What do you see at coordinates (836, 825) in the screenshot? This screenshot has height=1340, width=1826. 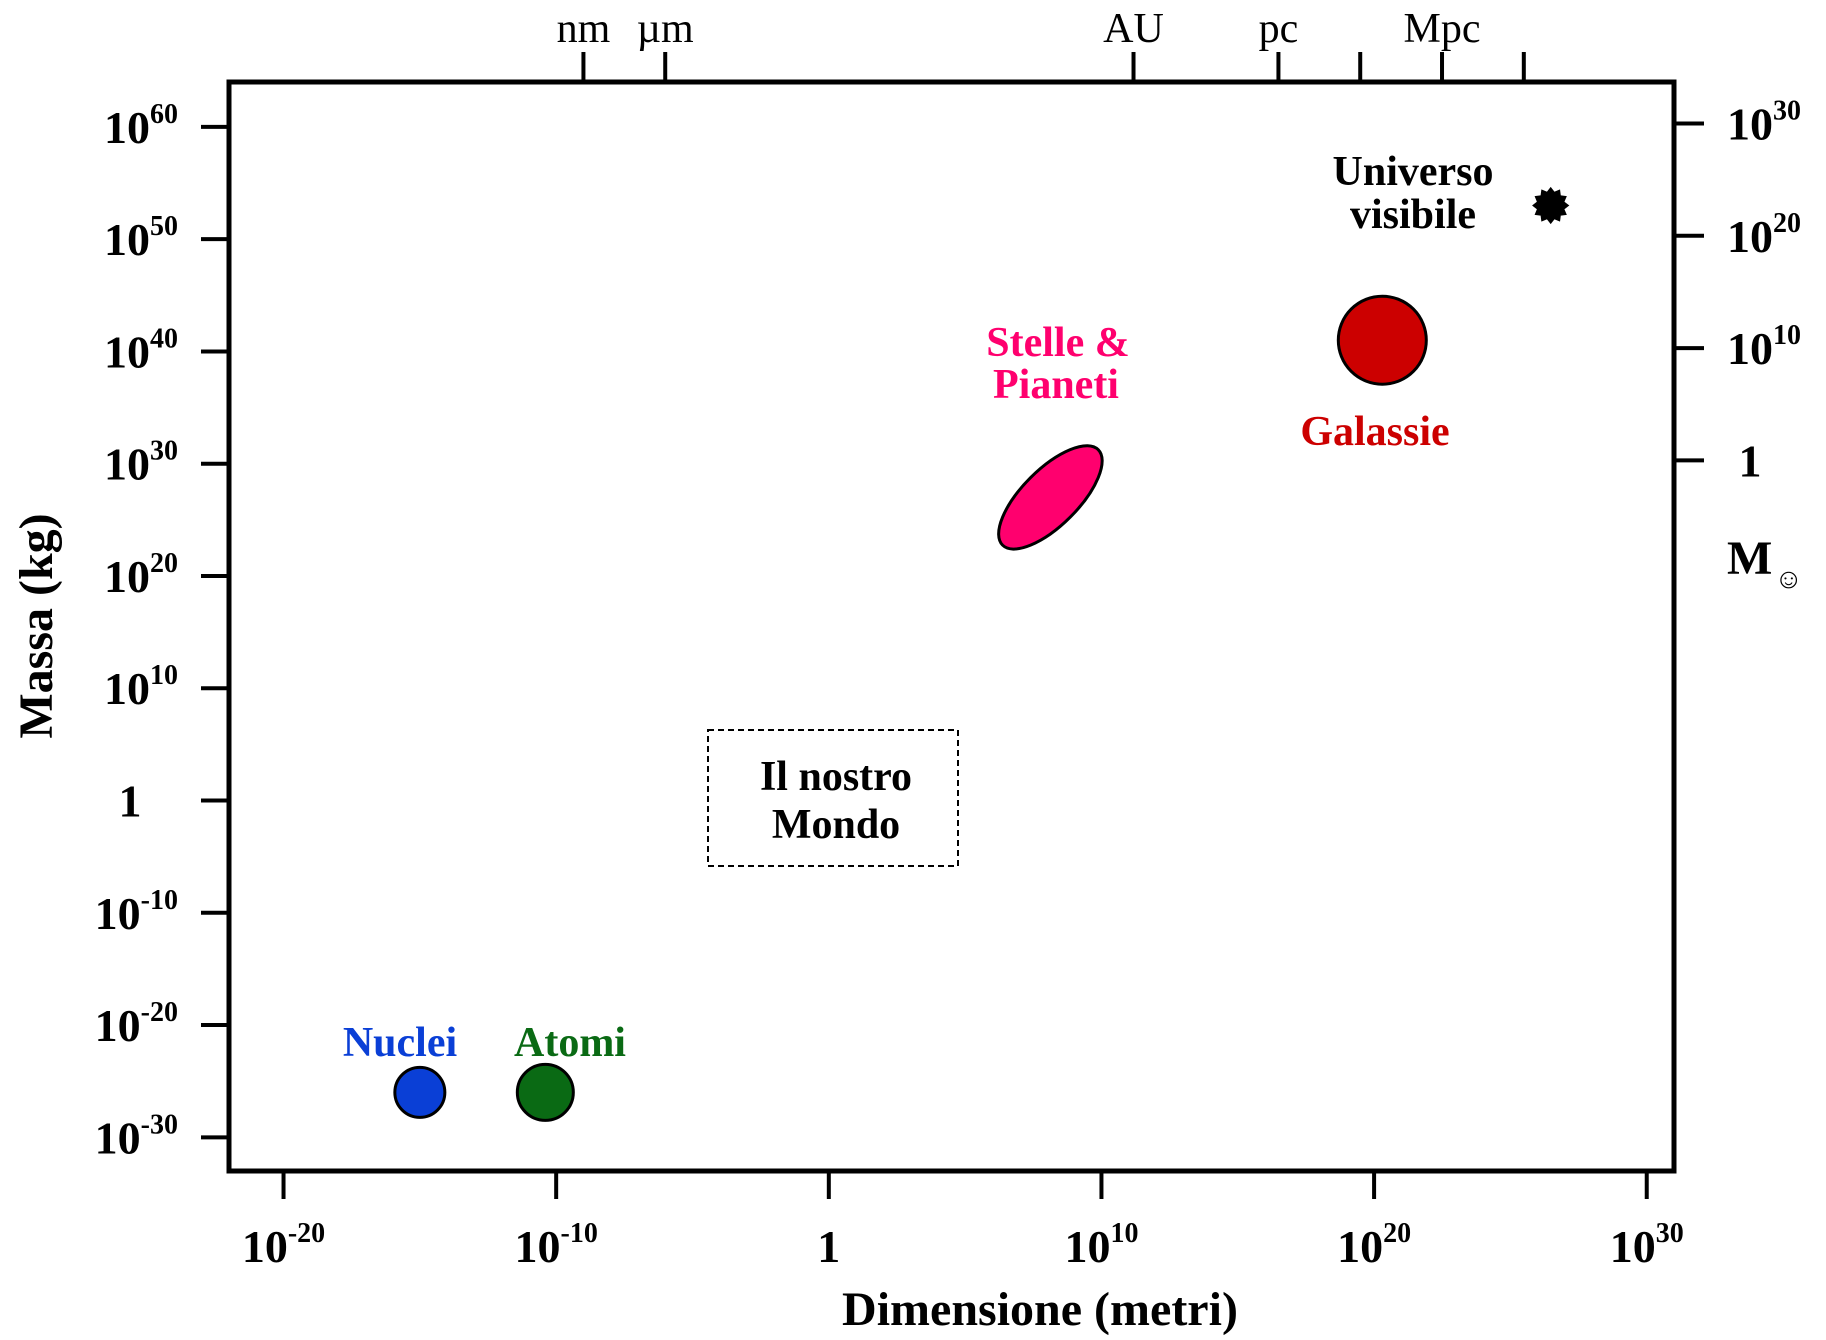 I see `label-mondo-line2: Mondo` at bounding box center [836, 825].